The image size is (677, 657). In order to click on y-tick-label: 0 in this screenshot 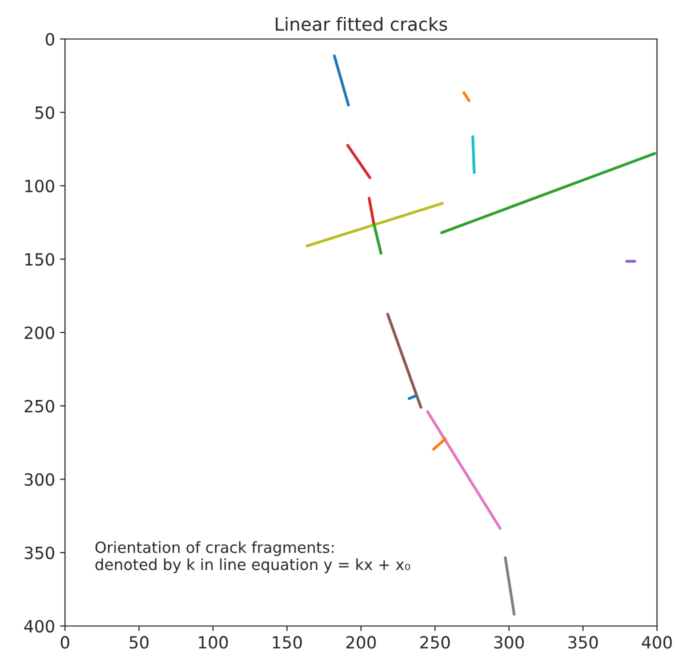, I will do `click(50, 39)`.